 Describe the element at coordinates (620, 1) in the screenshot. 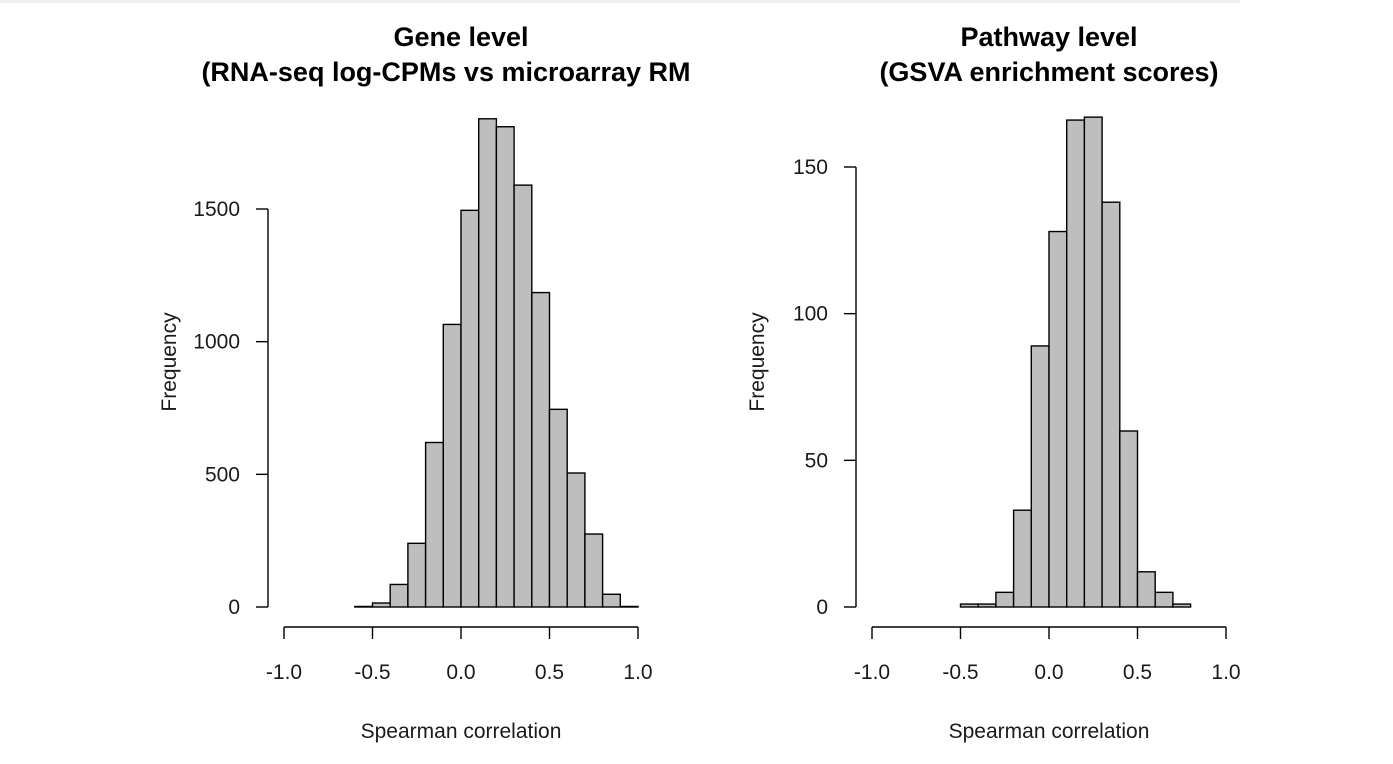

I see `top-strip` at that location.